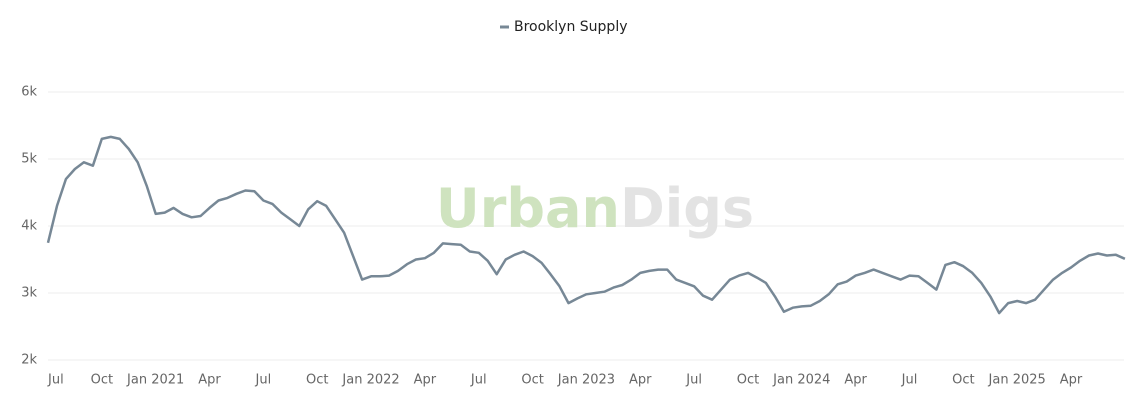  What do you see at coordinates (528, 208) in the screenshot?
I see `watermark-part: Urban` at bounding box center [528, 208].